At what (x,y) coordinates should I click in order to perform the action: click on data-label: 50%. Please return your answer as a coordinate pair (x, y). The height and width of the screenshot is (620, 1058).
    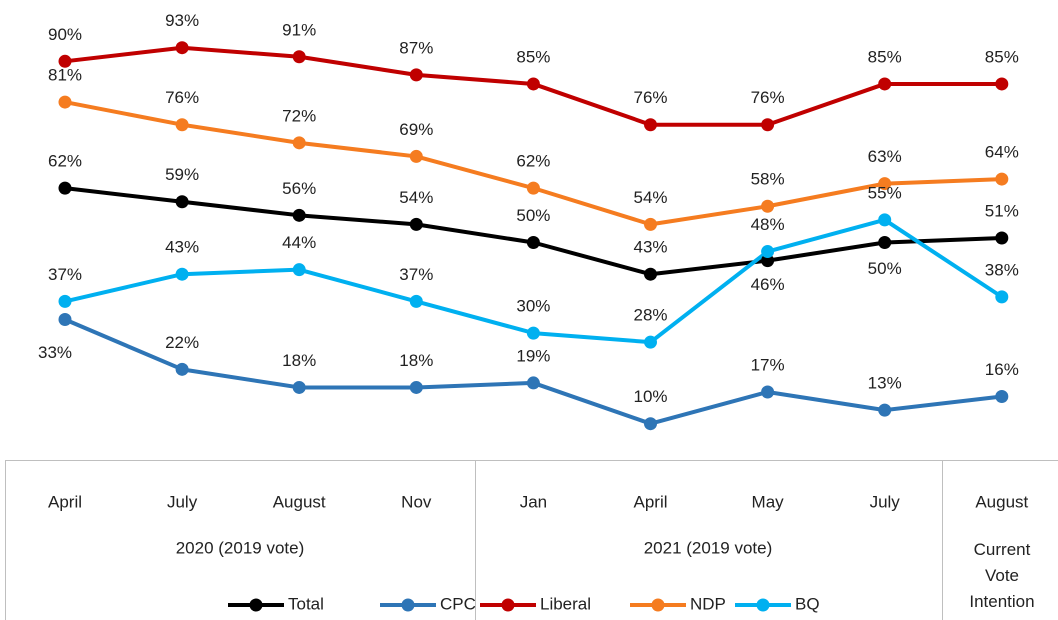
    Looking at the image, I should click on (885, 268).